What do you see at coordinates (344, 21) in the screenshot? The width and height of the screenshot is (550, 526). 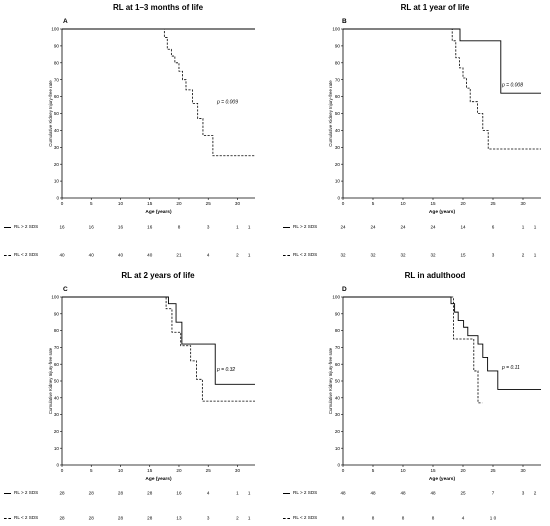 I see `panel-b-letter: B` at bounding box center [344, 21].